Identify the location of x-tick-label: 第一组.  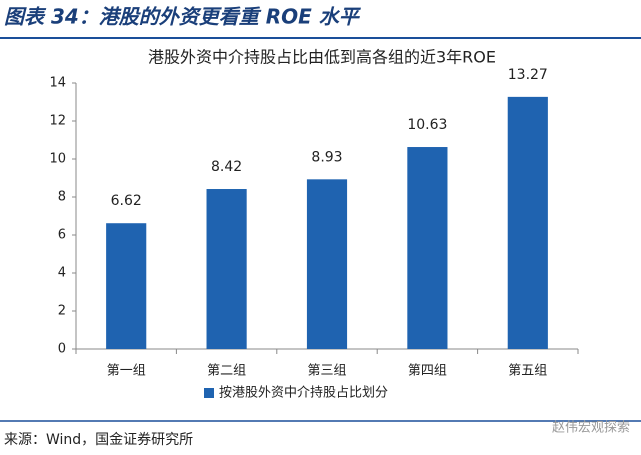
(126, 371).